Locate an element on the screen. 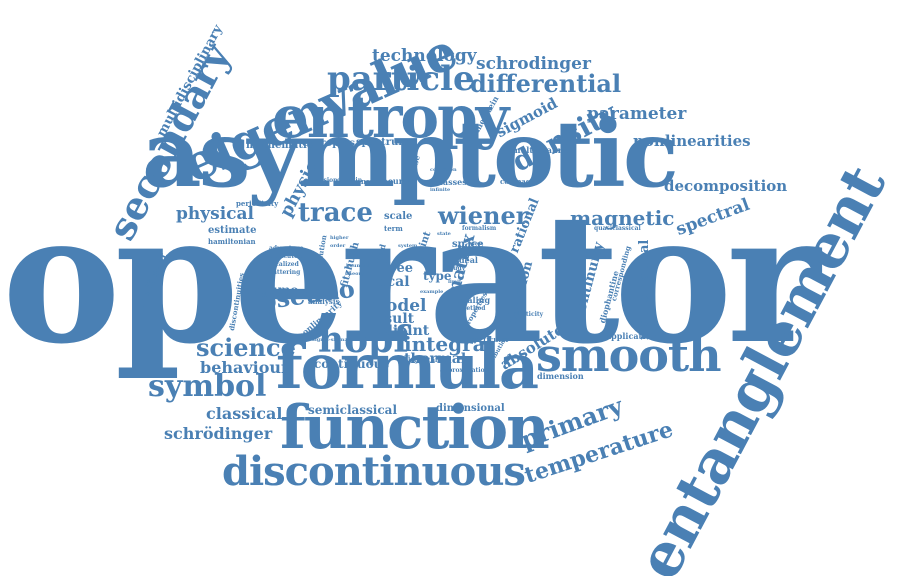 The image size is (900, 576). word-quasiclassical: quasiclassical is located at coordinates (617, 228).